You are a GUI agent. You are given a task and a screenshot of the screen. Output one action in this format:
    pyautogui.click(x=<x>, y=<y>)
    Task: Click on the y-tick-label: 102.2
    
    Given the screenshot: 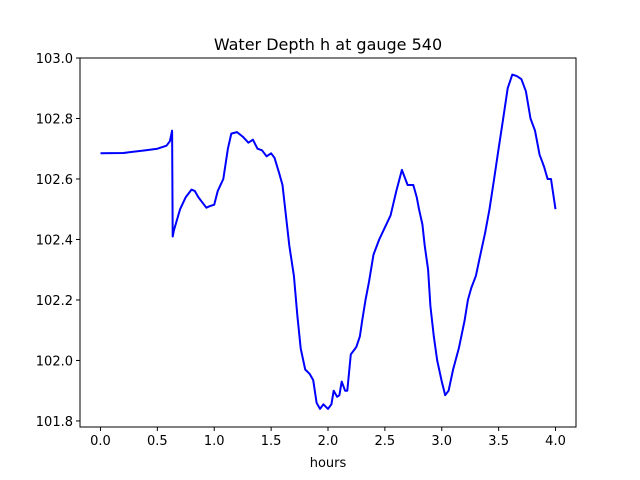 What is the action you would take?
    pyautogui.click(x=54, y=301)
    